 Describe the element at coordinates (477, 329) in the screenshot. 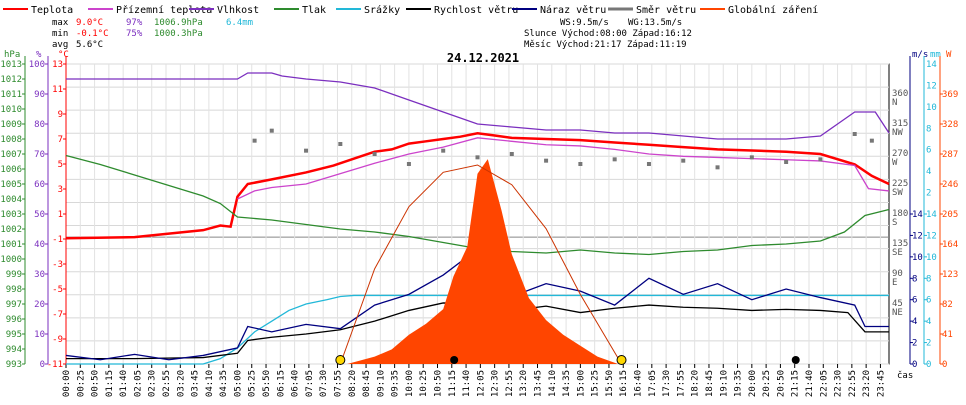

I see `series-sr-ky` at that location.